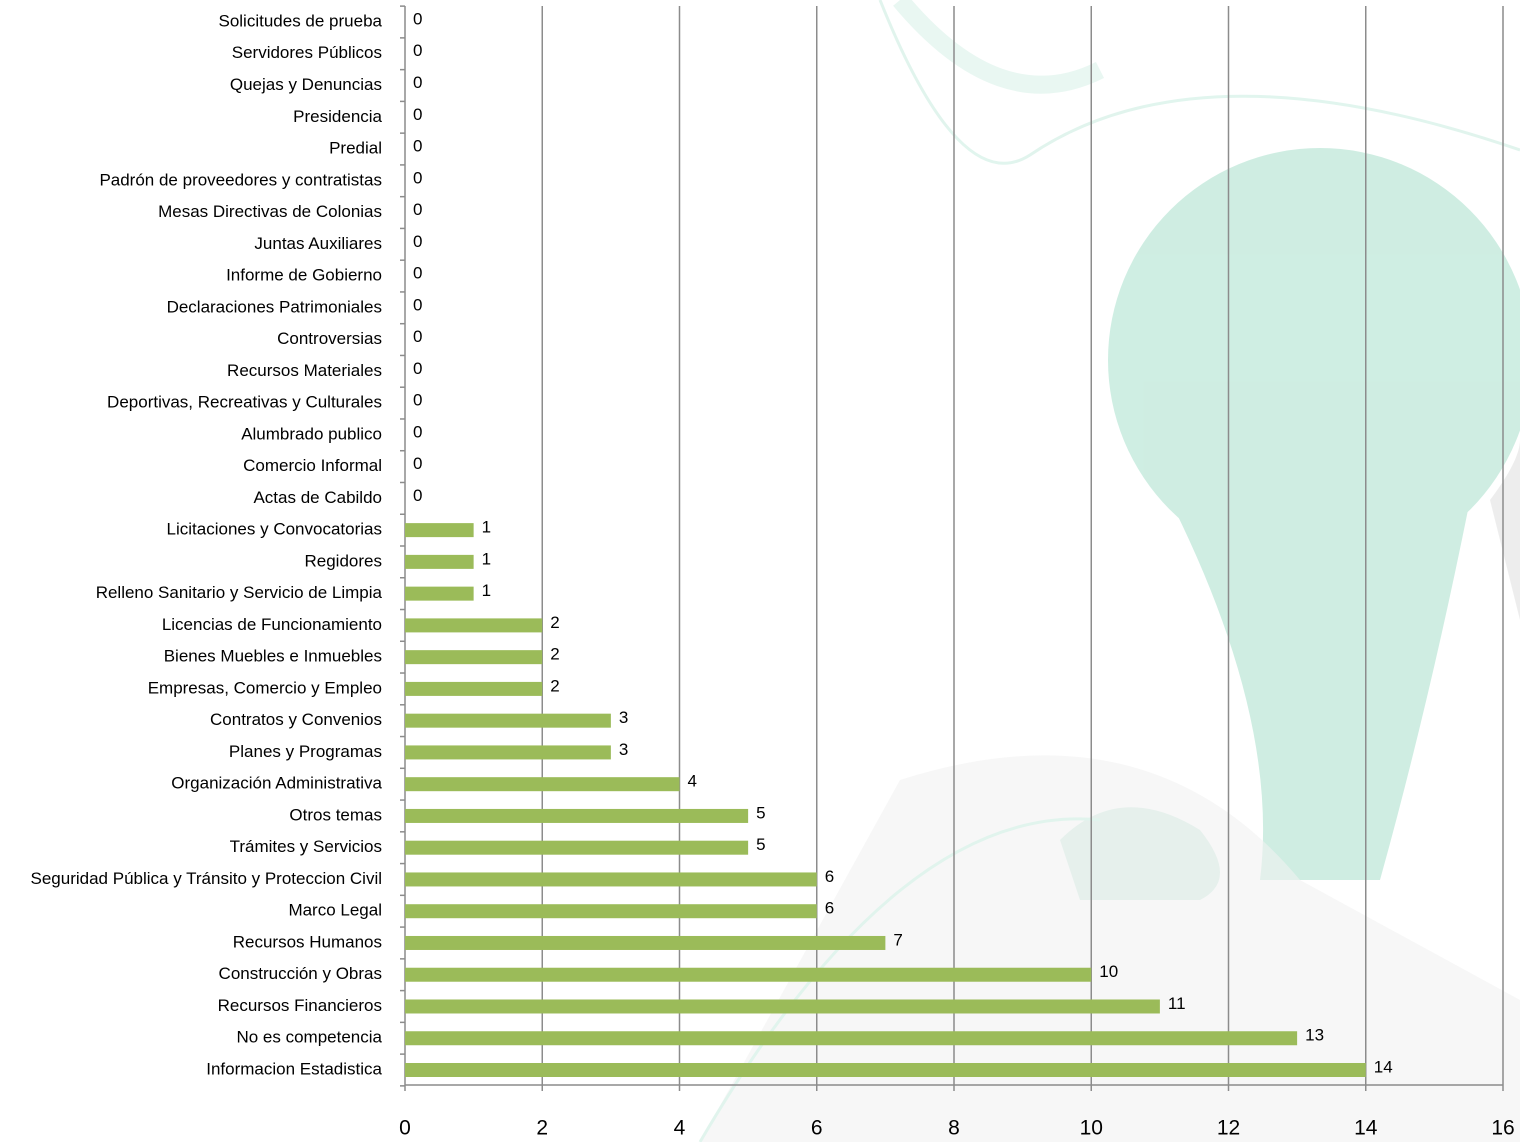 This screenshot has height=1147, width=1520. What do you see at coordinates (817, 1128) in the screenshot?
I see `x-tick-label: 6` at bounding box center [817, 1128].